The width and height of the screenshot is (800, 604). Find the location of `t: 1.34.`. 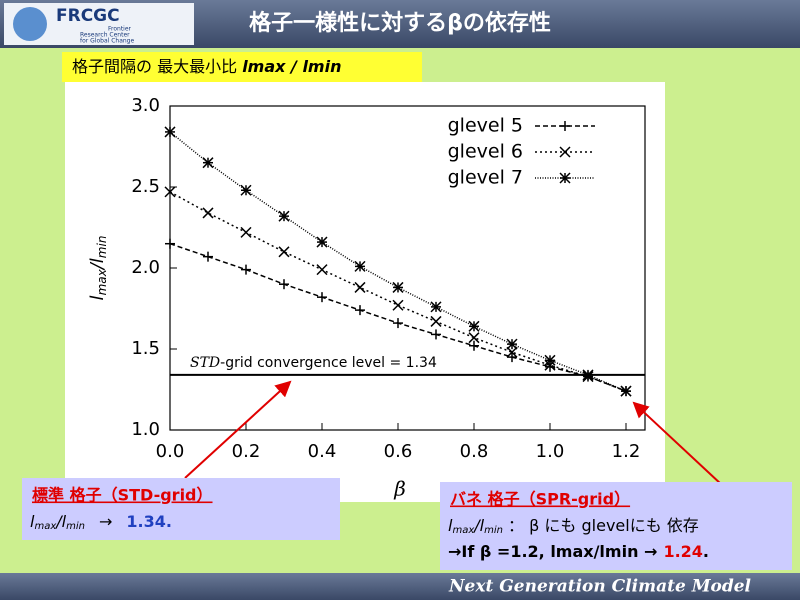

t: 1.34. is located at coordinates (149, 521).